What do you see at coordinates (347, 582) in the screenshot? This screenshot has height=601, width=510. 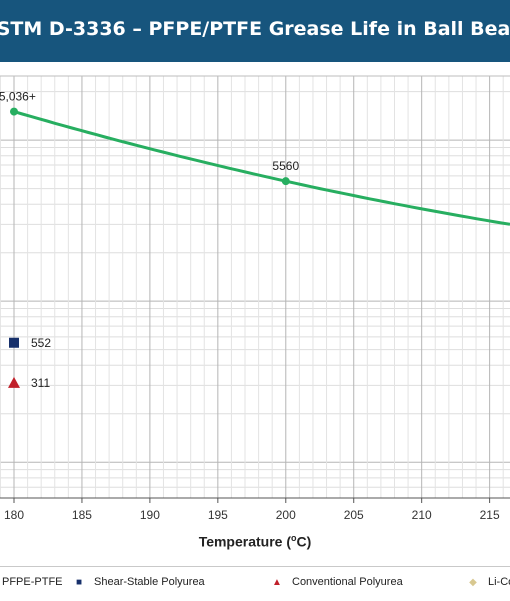 I see `legend-label: Conventional Polyurea` at bounding box center [347, 582].